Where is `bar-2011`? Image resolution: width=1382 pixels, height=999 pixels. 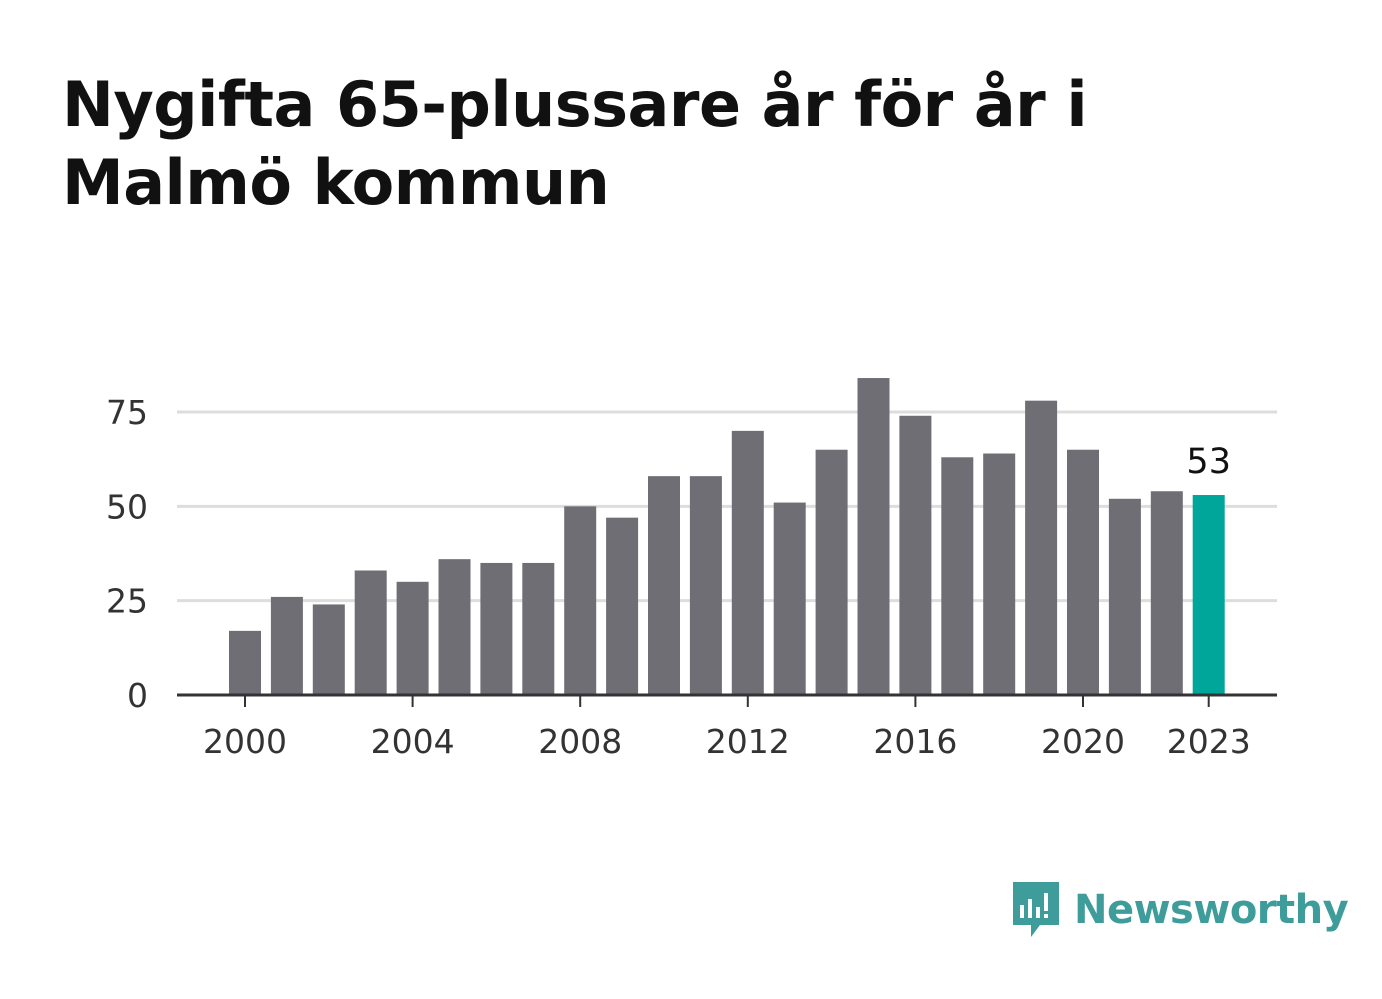
bar-2011 is located at coordinates (705, 585).